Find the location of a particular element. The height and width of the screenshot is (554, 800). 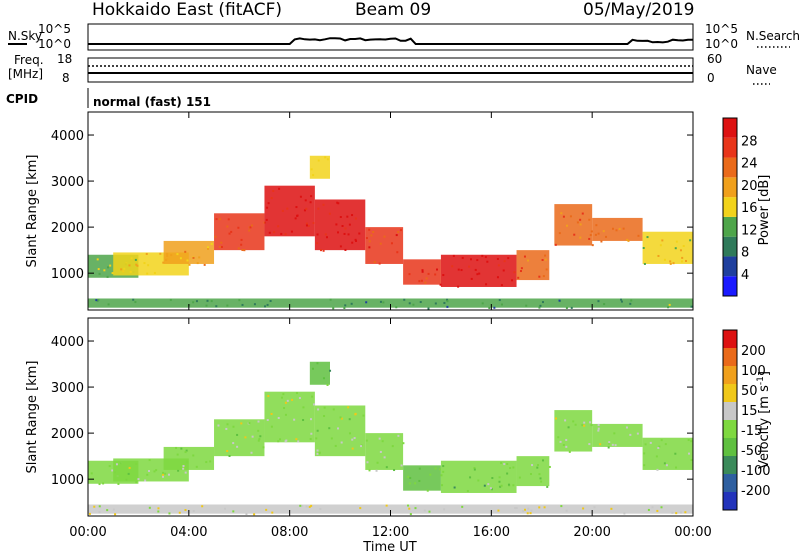

power-ytick-label: 3000 is located at coordinates (67, 182).